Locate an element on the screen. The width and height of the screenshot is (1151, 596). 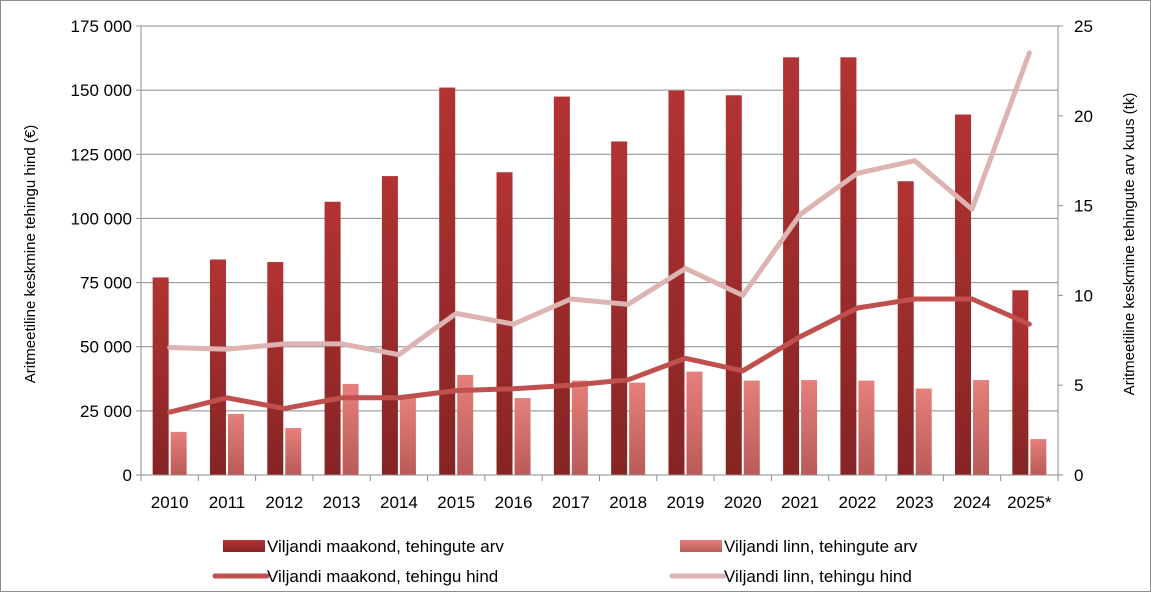
x-tick-label: 2015 is located at coordinates (456, 502).